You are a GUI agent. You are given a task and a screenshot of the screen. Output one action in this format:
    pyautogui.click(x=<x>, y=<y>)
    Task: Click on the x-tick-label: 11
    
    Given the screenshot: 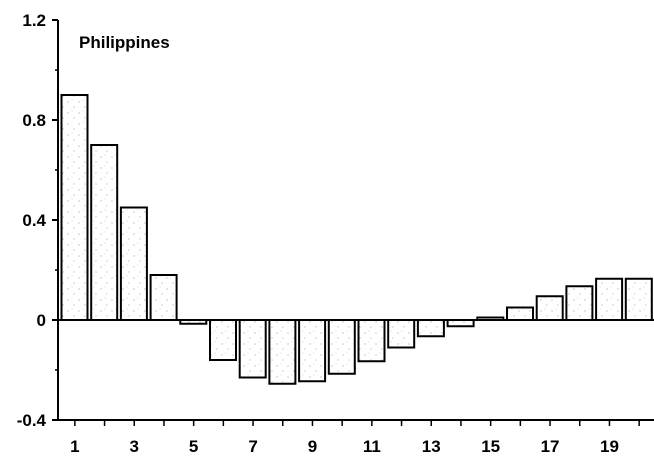 What is the action you would take?
    pyautogui.click(x=372, y=446)
    